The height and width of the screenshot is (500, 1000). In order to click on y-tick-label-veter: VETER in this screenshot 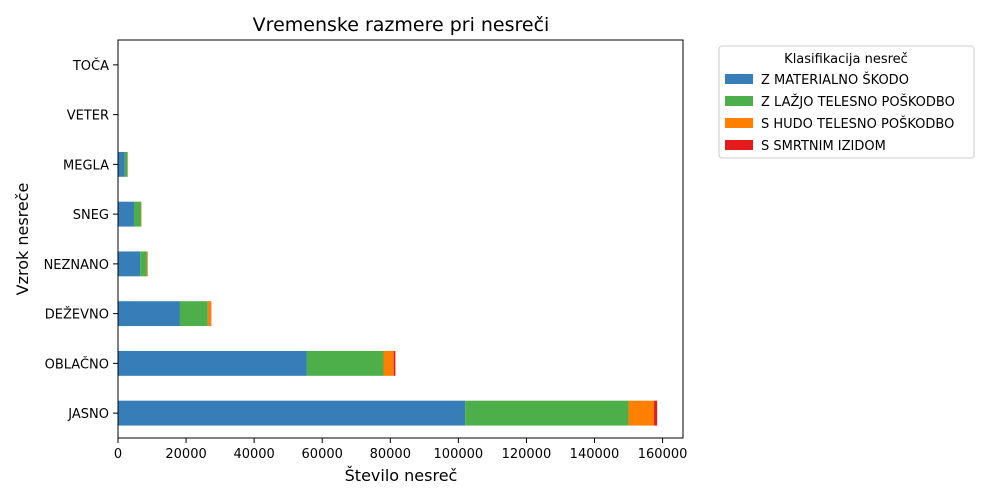, I will do `click(88, 116)`.